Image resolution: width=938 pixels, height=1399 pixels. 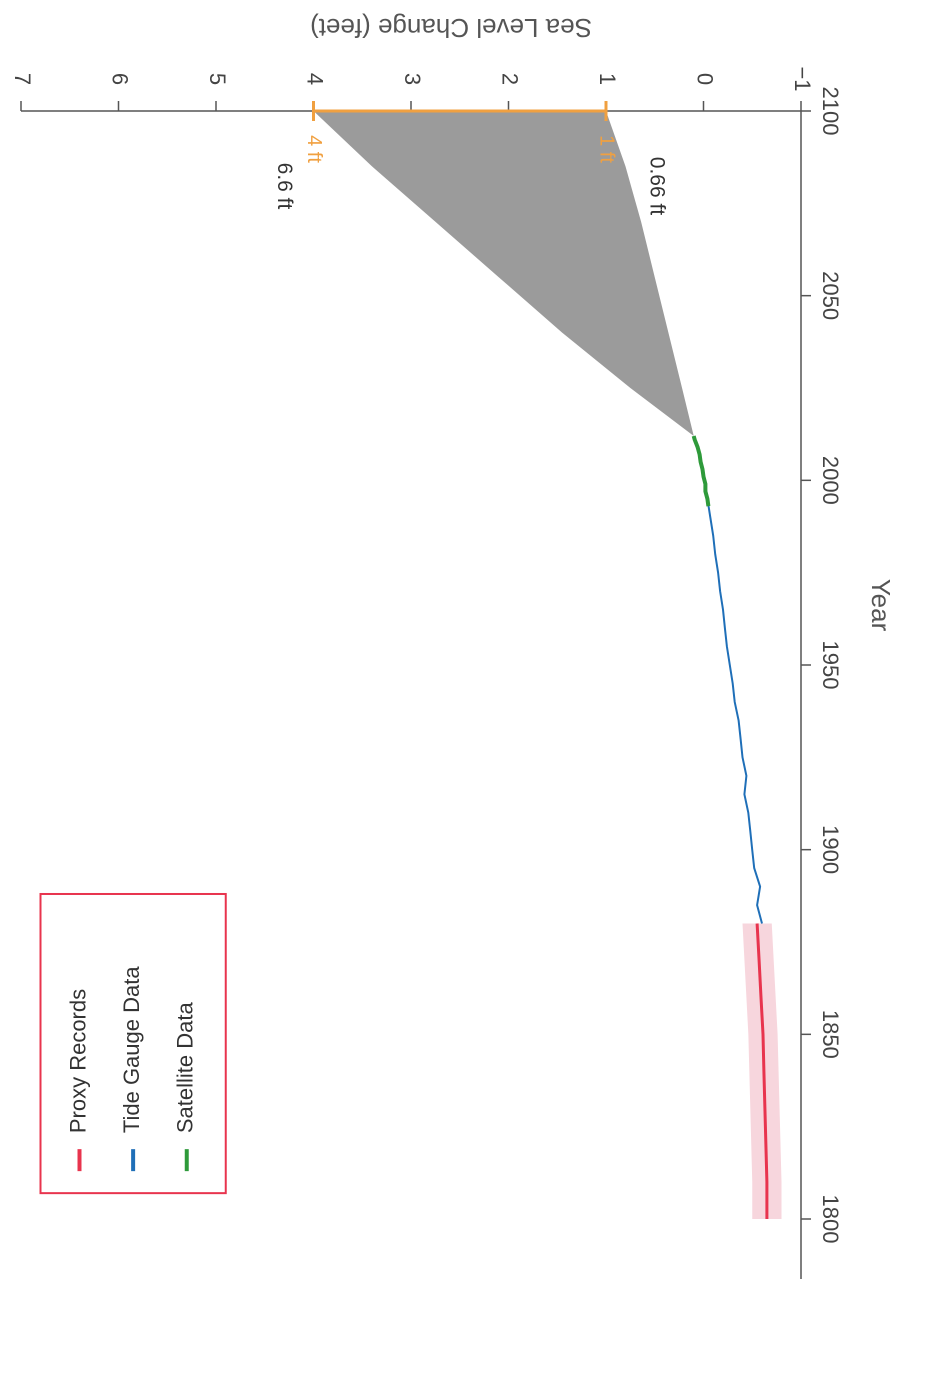 I want to click on projection-band, so click(x=503, y=274).